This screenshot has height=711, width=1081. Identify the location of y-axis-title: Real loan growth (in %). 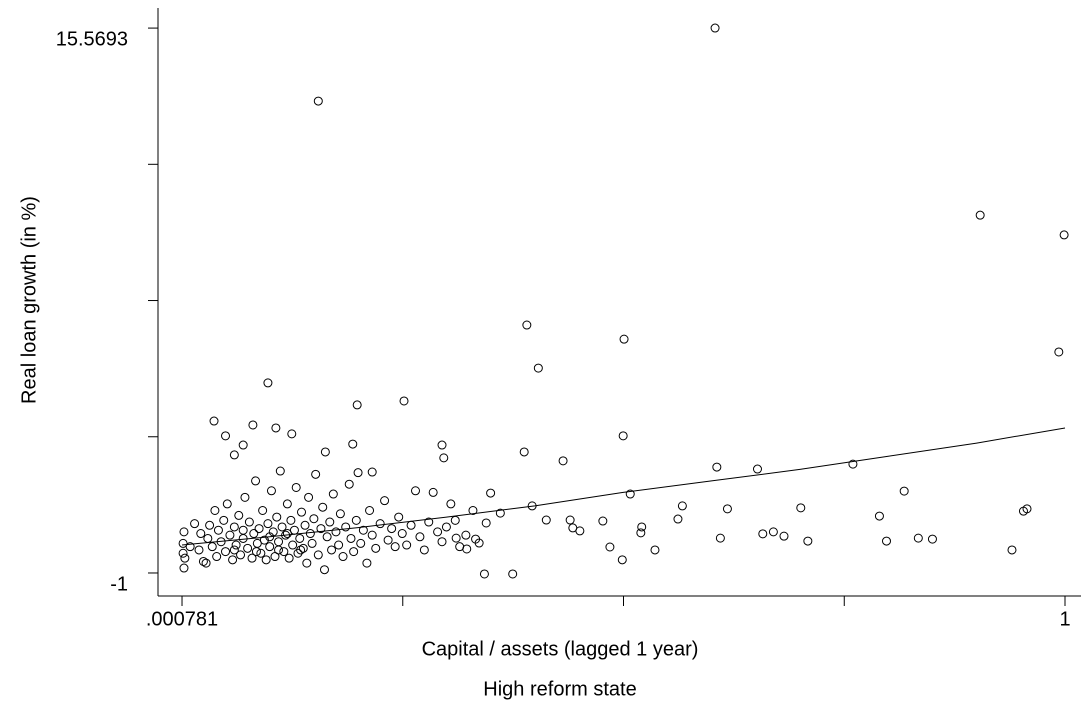
(29, 300).